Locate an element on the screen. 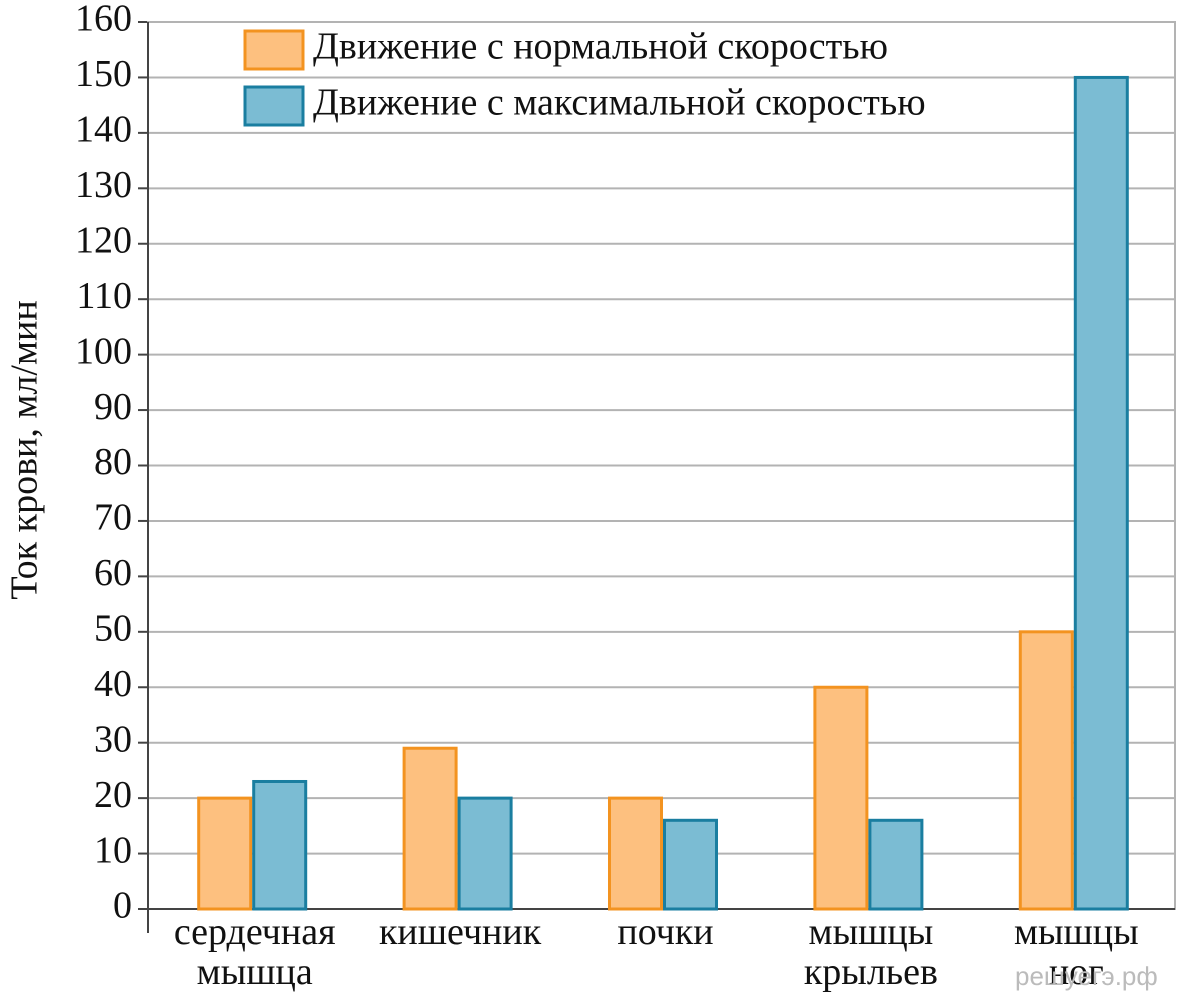 This screenshot has width=1187, height=1006. x-tick-label: мышцы ног is located at coordinates (1076, 952).